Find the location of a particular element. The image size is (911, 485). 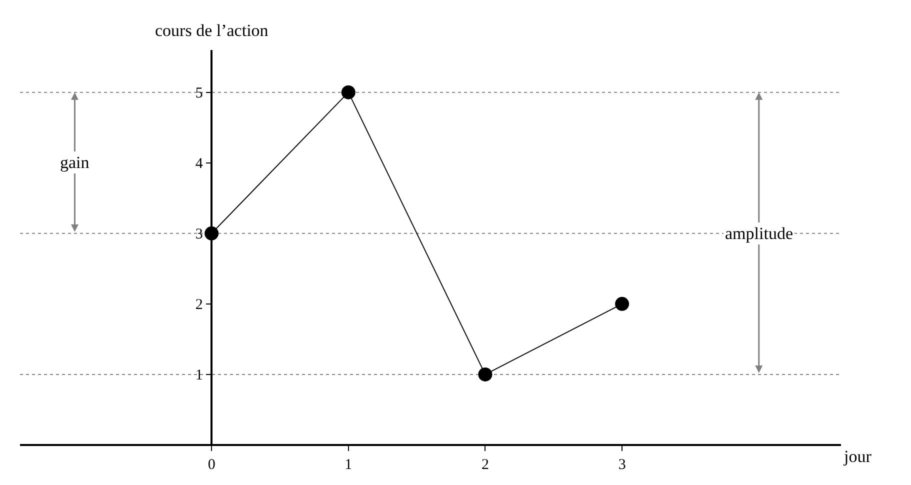

y-tick-label: 2 is located at coordinates (199, 305).